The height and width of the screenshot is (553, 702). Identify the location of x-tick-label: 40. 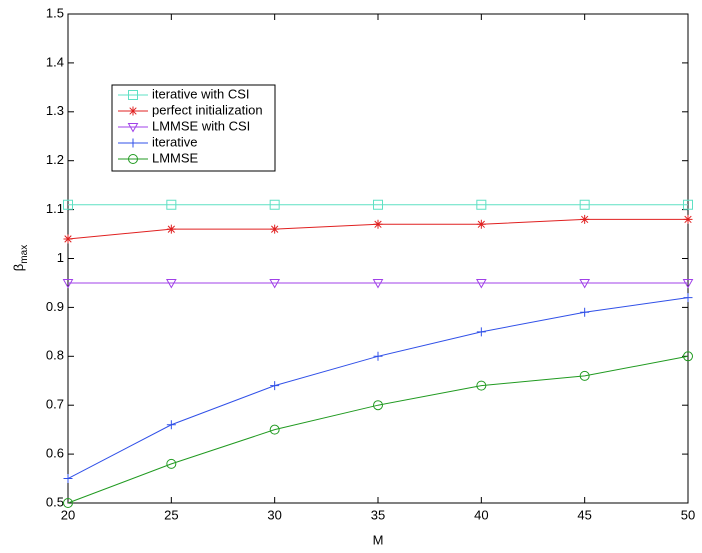
(481, 514).